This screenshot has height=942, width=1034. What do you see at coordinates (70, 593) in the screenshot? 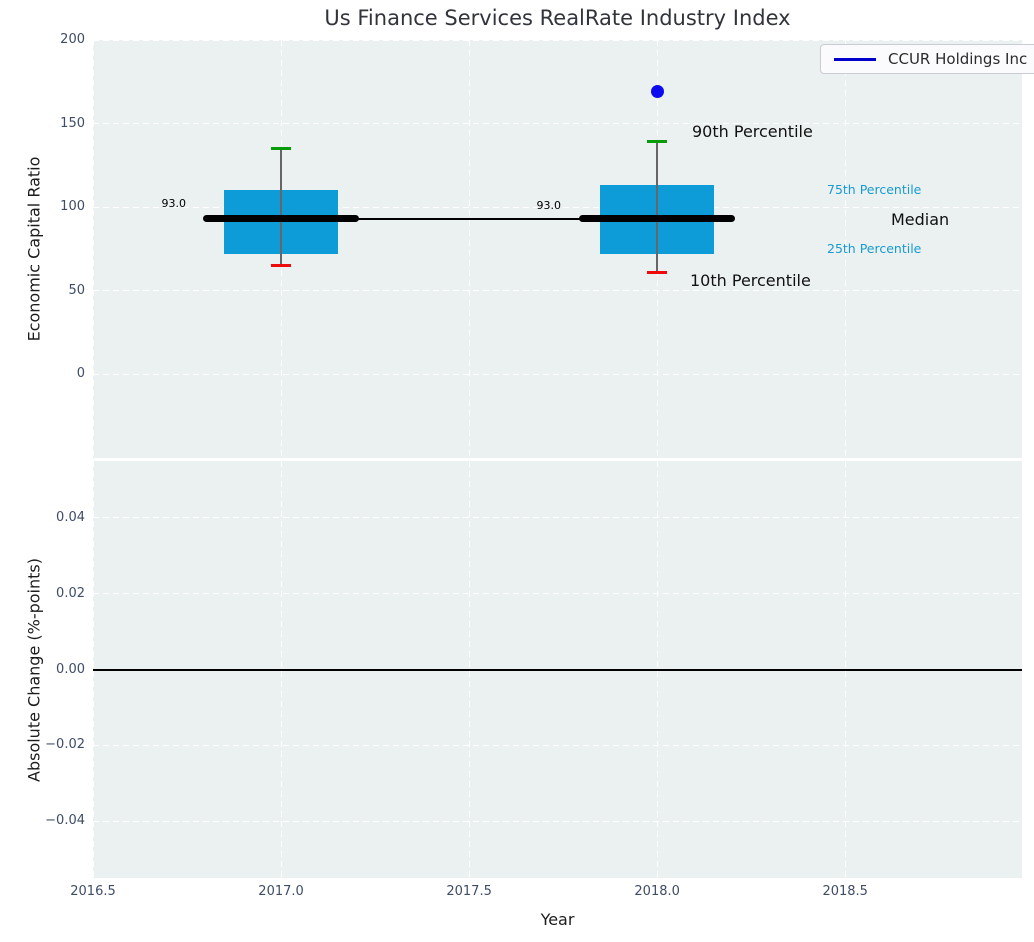
I see `y-tick-label: 0.02` at bounding box center [70, 593].